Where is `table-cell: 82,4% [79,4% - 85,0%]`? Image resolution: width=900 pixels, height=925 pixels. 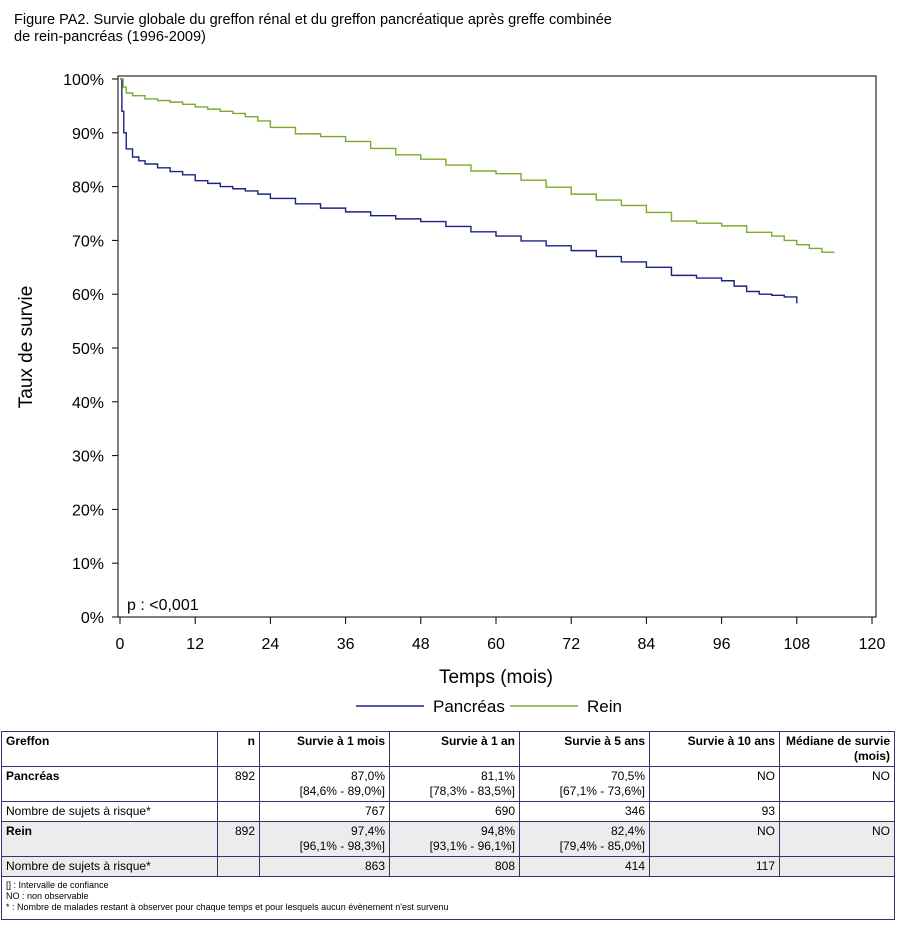
table-cell: 82,4% [79,4% - 85,0%] is located at coordinates (584, 839).